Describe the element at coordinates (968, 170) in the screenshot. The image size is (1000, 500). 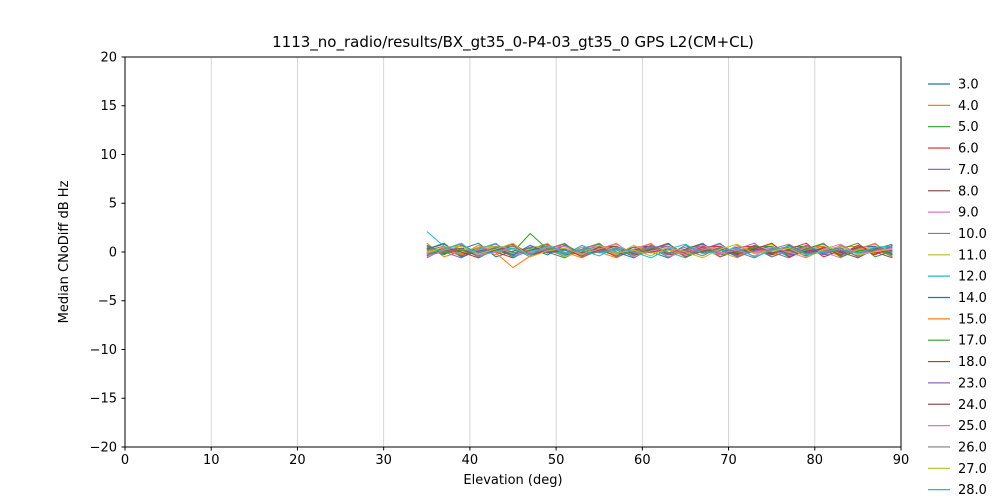
I see `legend-label: 7.0` at that location.